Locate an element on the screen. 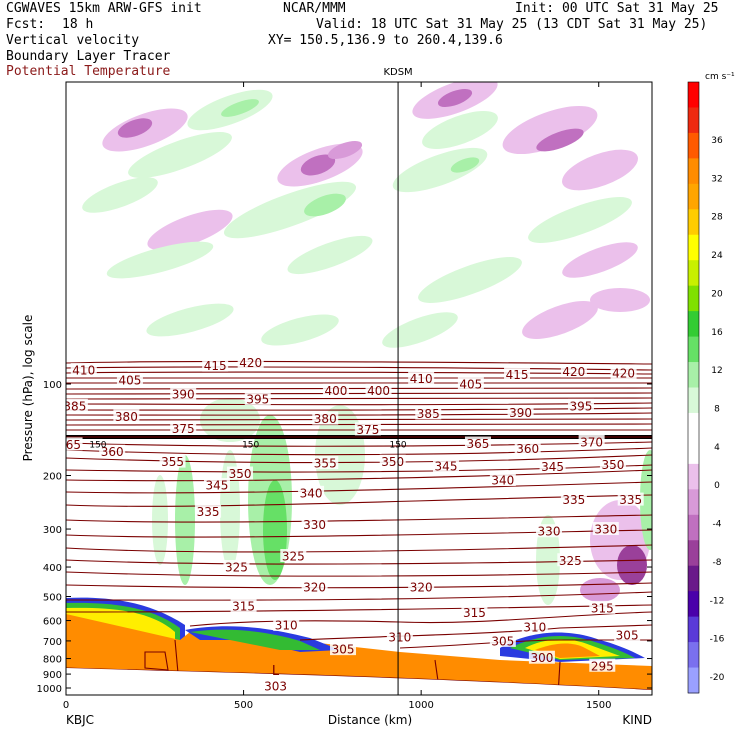 The height and width of the screenshot is (740, 740). colorbar-label: 8 is located at coordinates (717, 410).